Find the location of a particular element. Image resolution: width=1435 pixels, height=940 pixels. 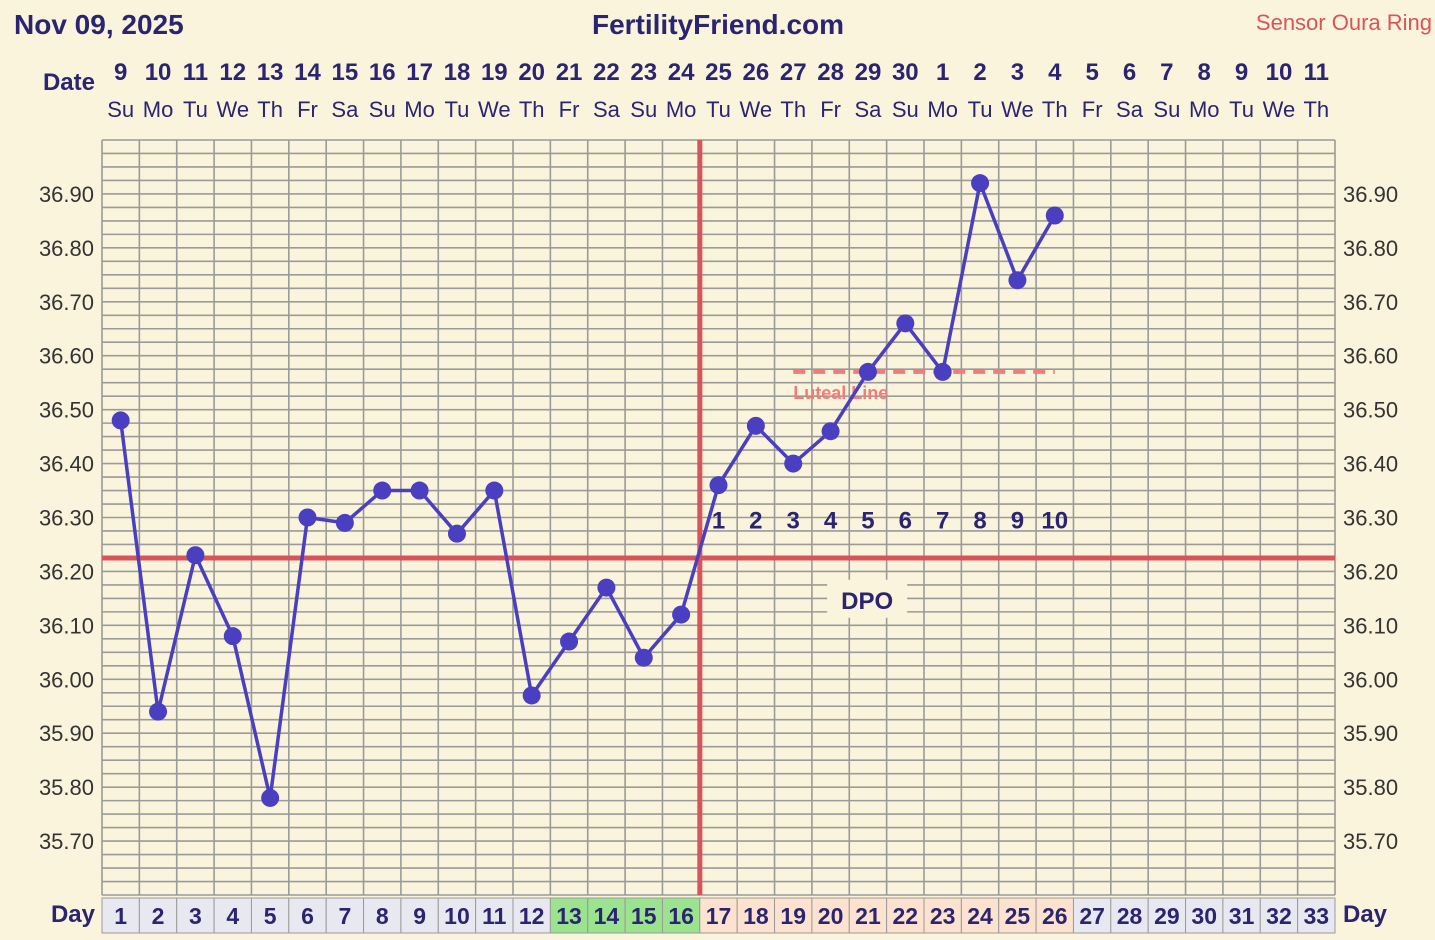

y-tick-label-right: 36.50 is located at coordinates (1370, 410).